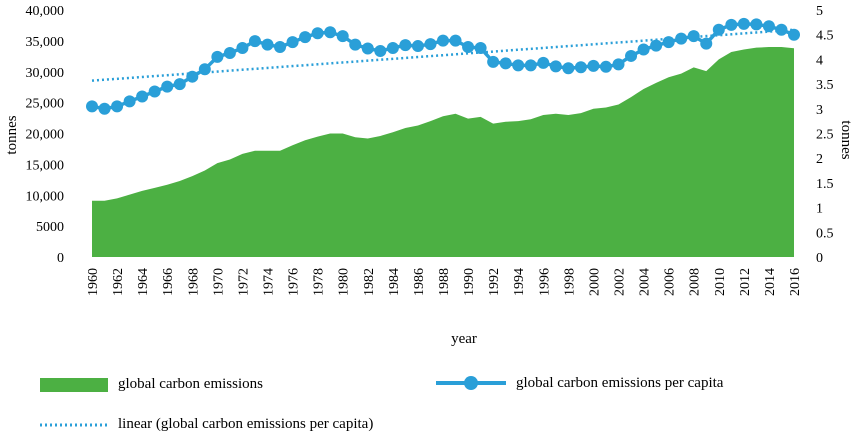 The image size is (858, 436). I want to click on x-tick-label: 1984, so click(394, 282).